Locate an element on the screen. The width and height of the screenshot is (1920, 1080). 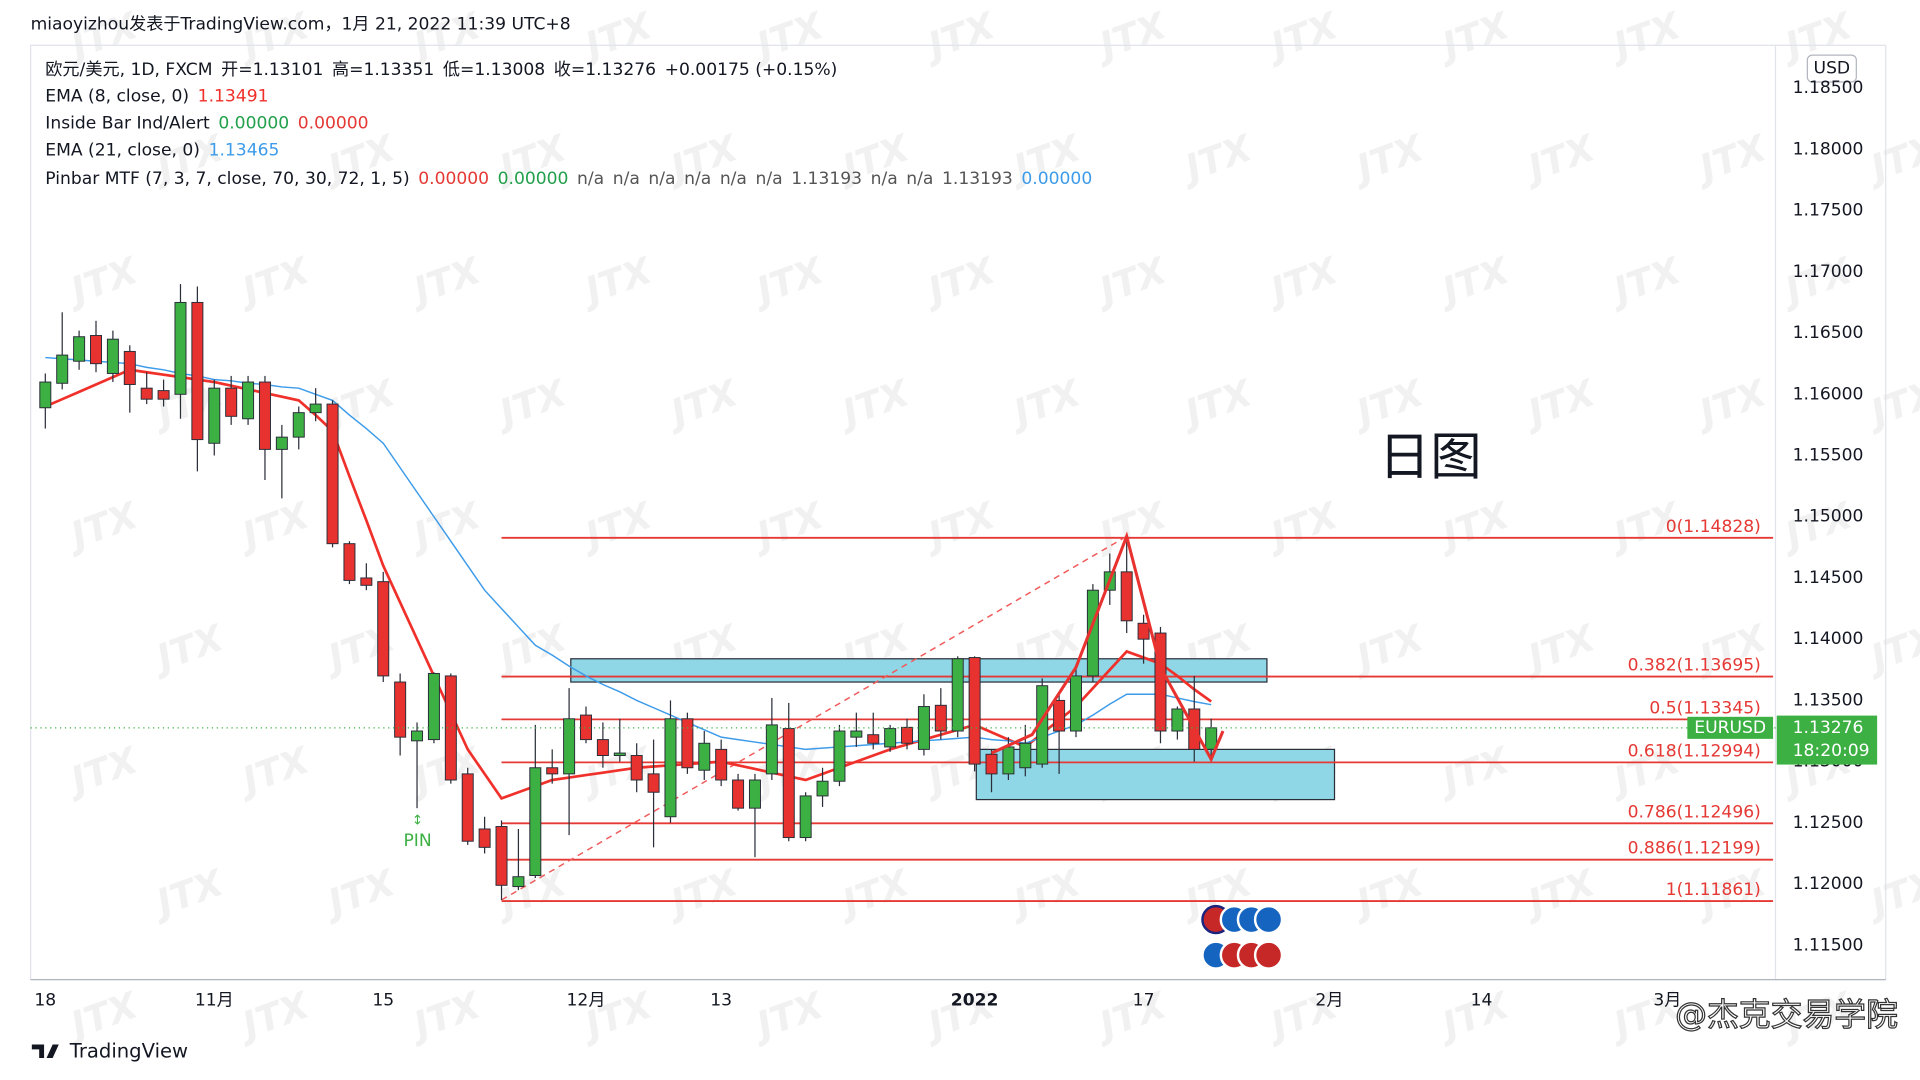
x-tick-label: 14 is located at coordinates (1482, 1000).